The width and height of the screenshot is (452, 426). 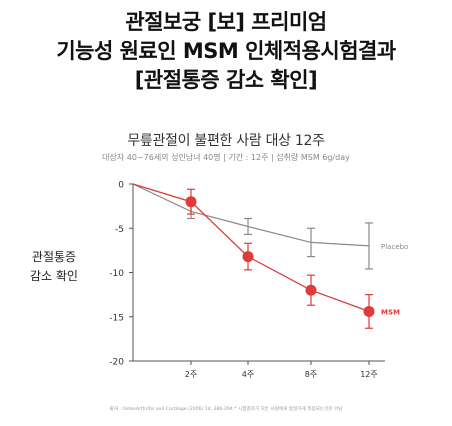 What do you see at coordinates (54, 267) in the screenshot?
I see `side-label: 관절통증 감소 확인` at bounding box center [54, 267].